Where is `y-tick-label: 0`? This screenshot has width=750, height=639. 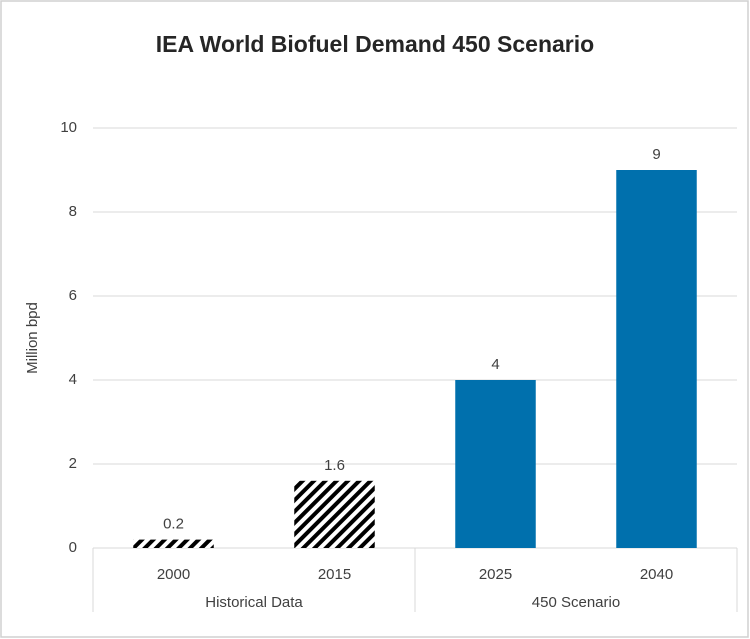
y-tick-label: 0 is located at coordinates (73, 547).